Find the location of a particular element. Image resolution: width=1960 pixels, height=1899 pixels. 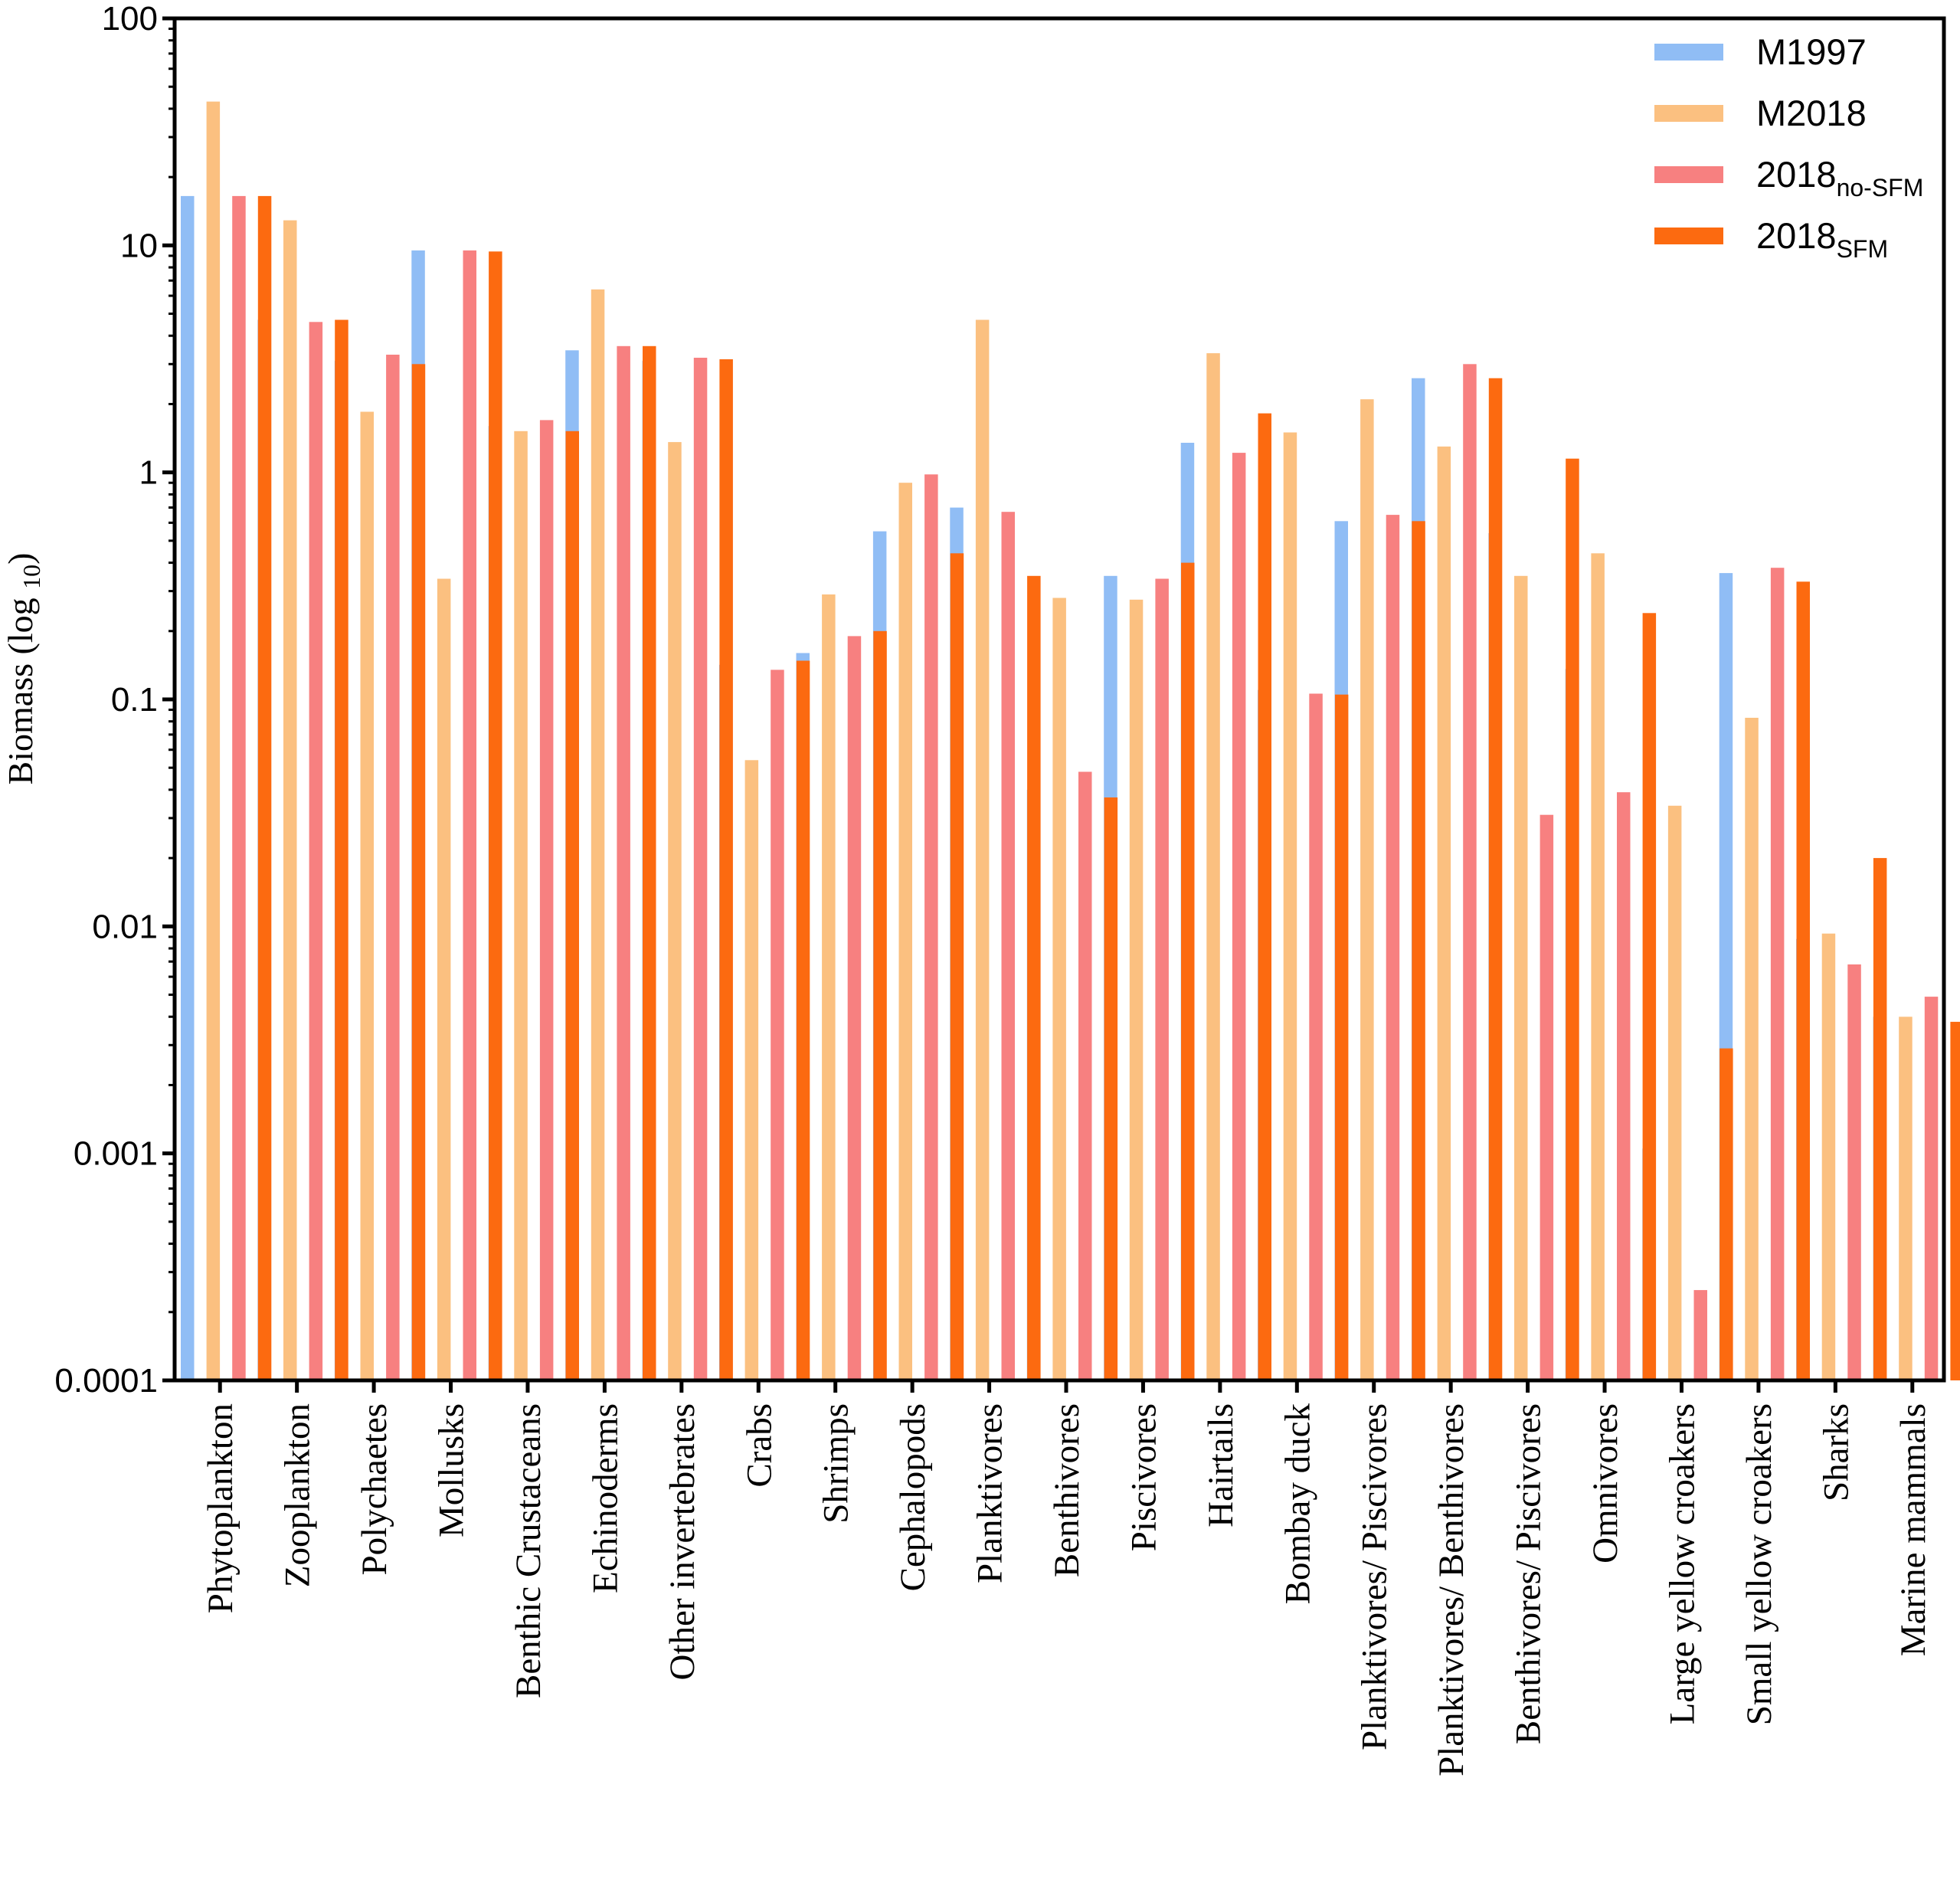

x-tick-label-crabs: Crabs is located at coordinates (759, 1445).